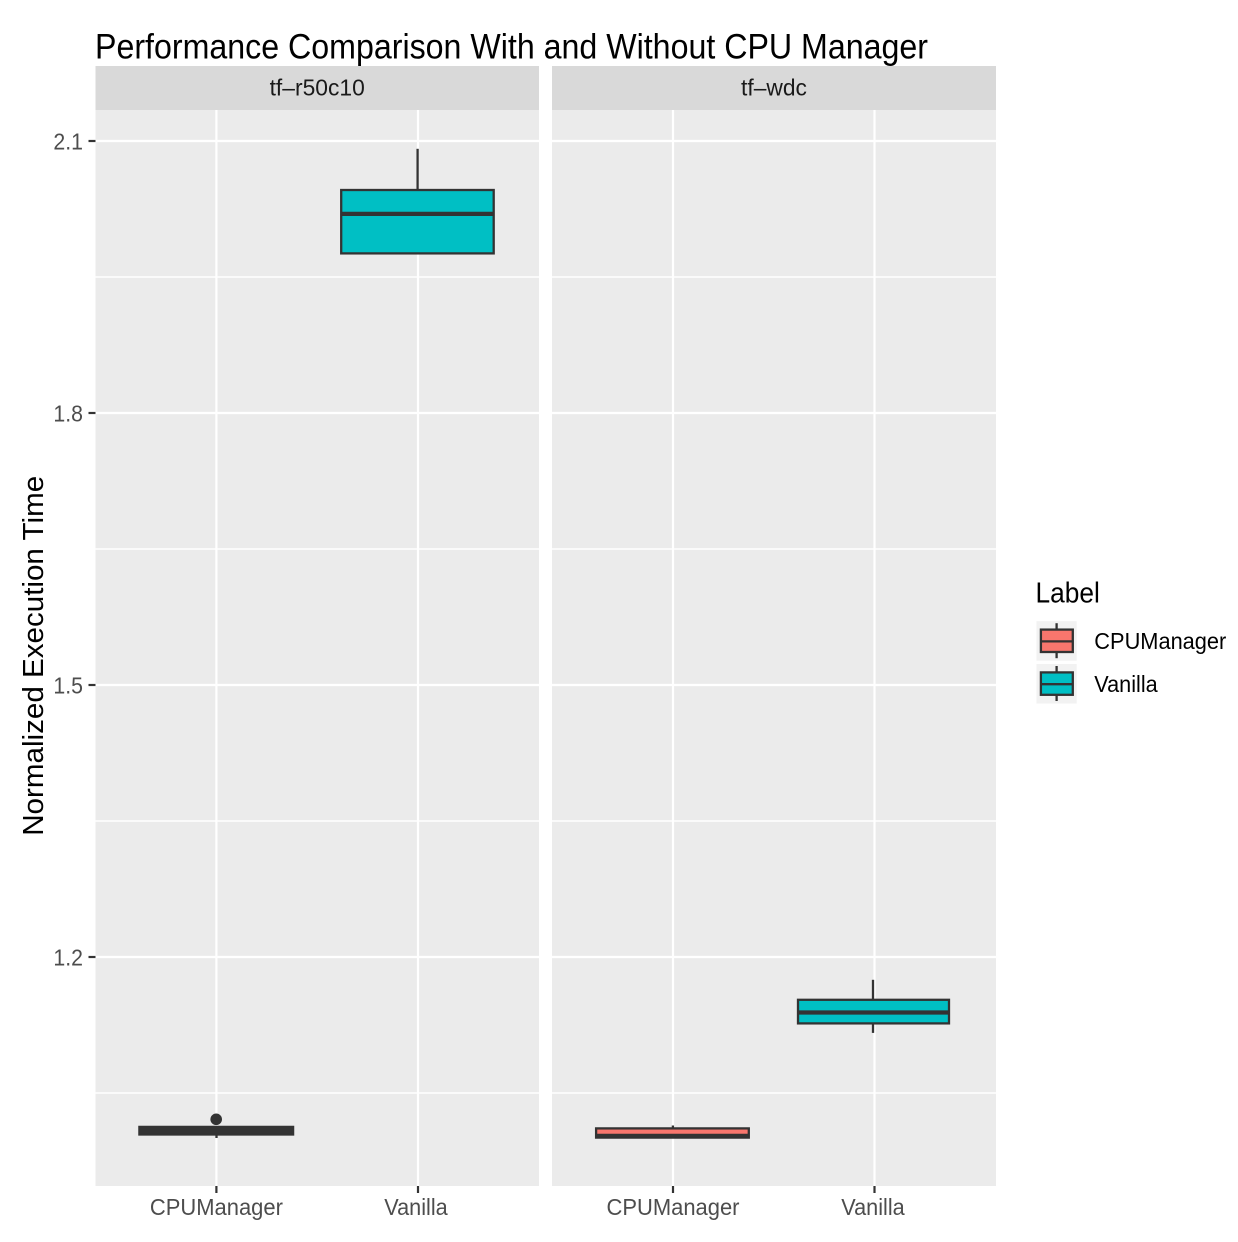 Image resolution: width=1238 pixels, height=1242 pixels. I want to click on svg-text: 1.2, so click(68, 958).